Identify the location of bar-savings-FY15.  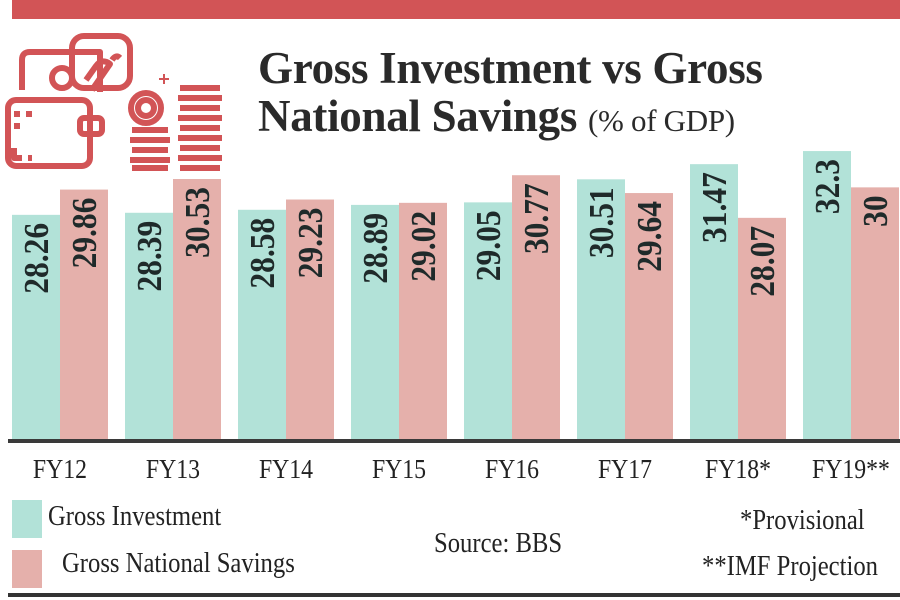
(423, 321).